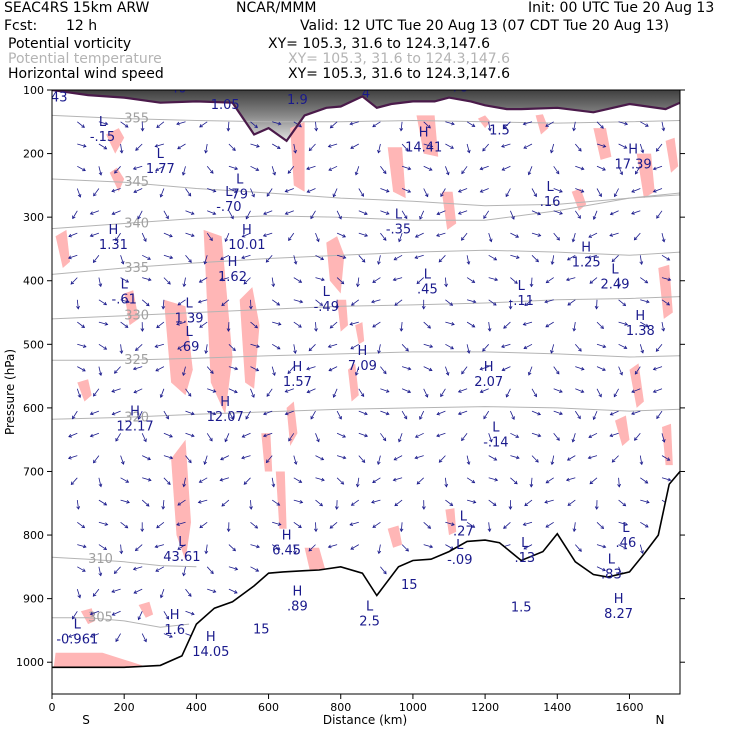 The image size is (740, 740). Describe the element at coordinates (626, 543) in the screenshot. I see `marker-value: .46` at that location.